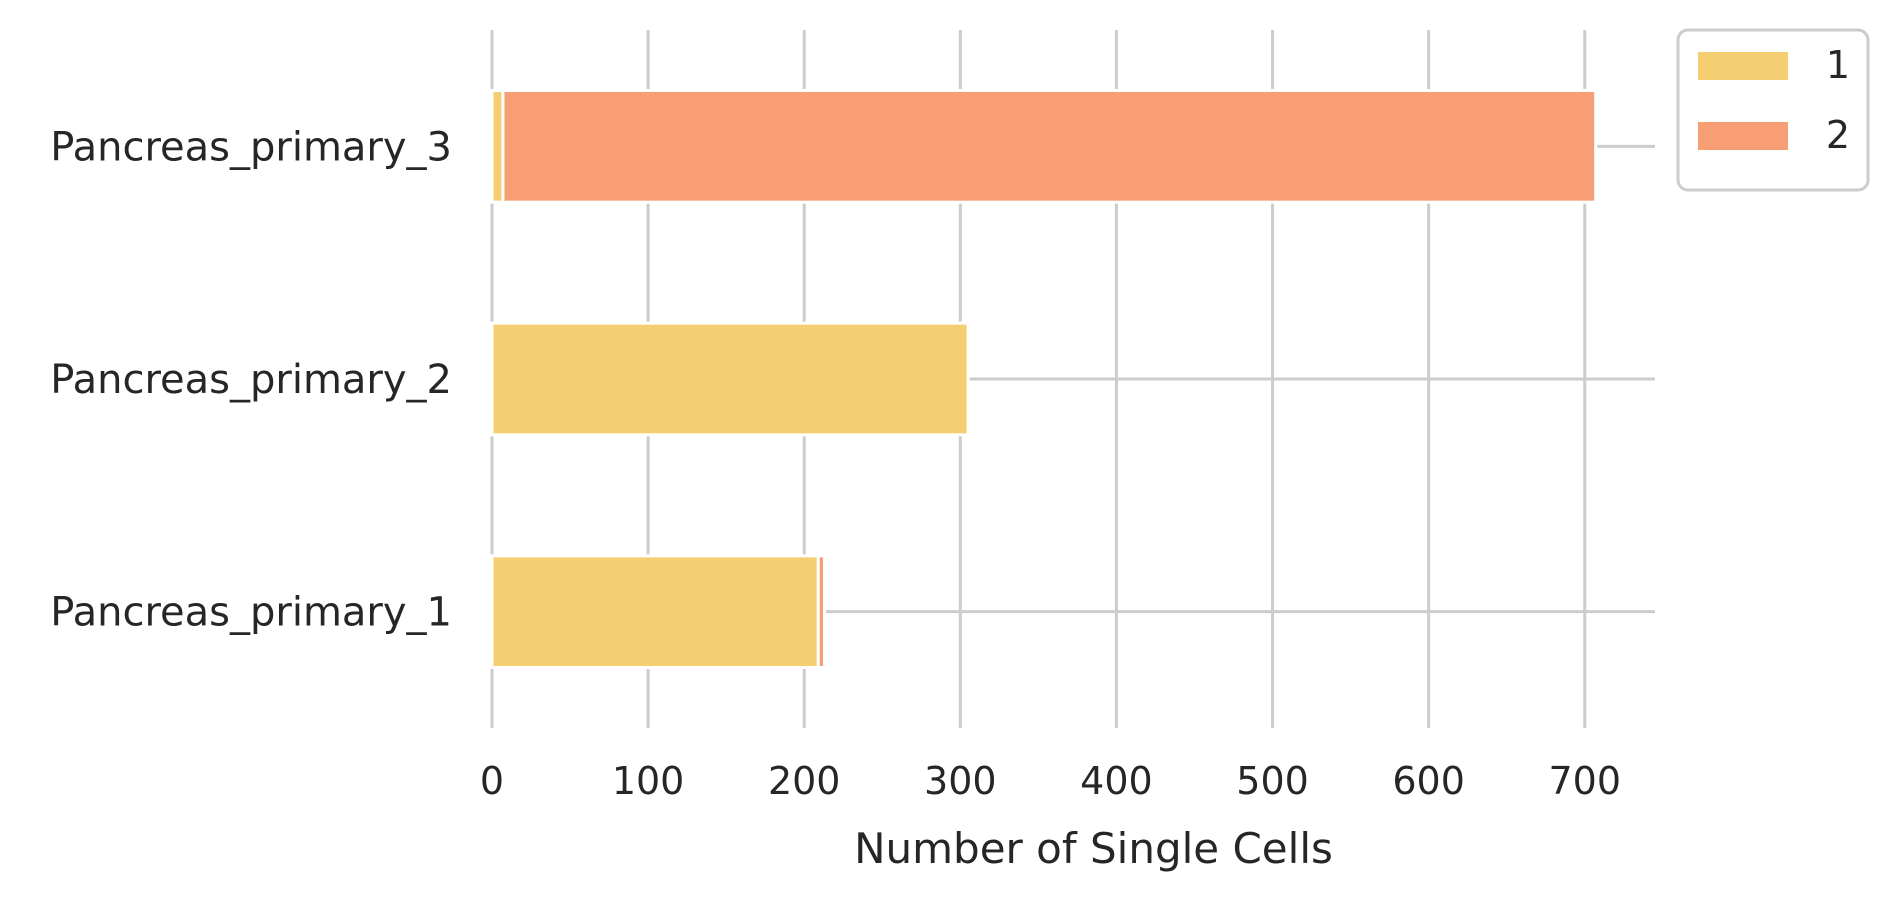 The height and width of the screenshot is (897, 1898). What do you see at coordinates (1774, 100) in the screenshot?
I see `legend-items: 12` at bounding box center [1774, 100].